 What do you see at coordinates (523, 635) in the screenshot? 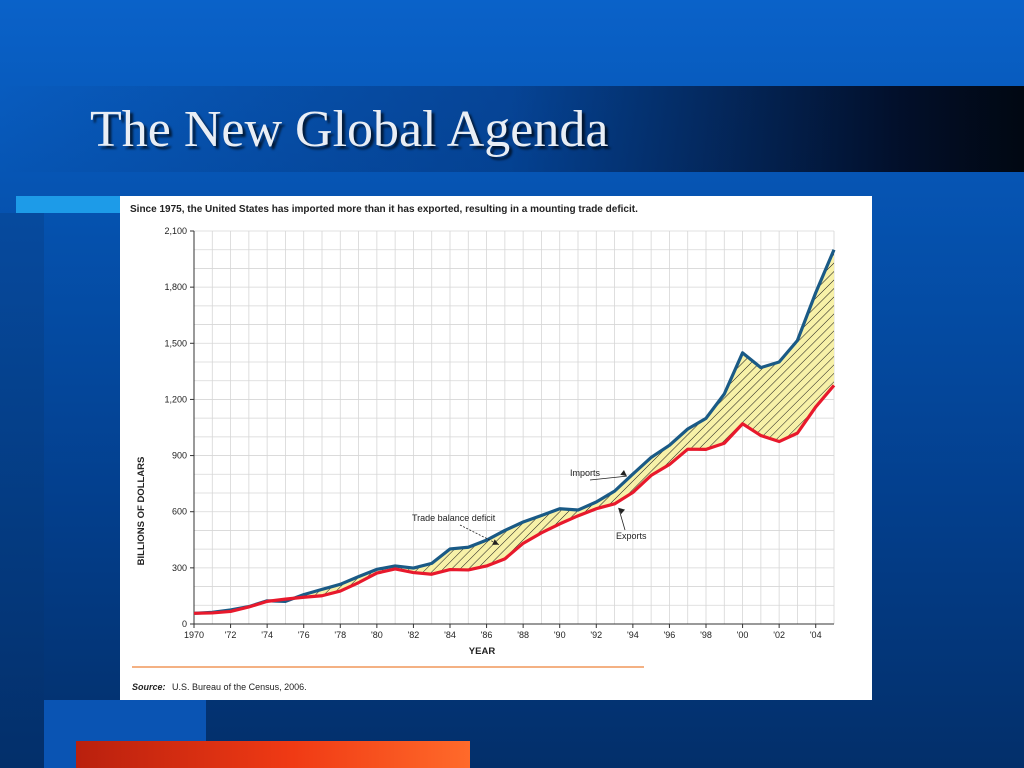
I see `x-tick-label: '88` at bounding box center [523, 635].